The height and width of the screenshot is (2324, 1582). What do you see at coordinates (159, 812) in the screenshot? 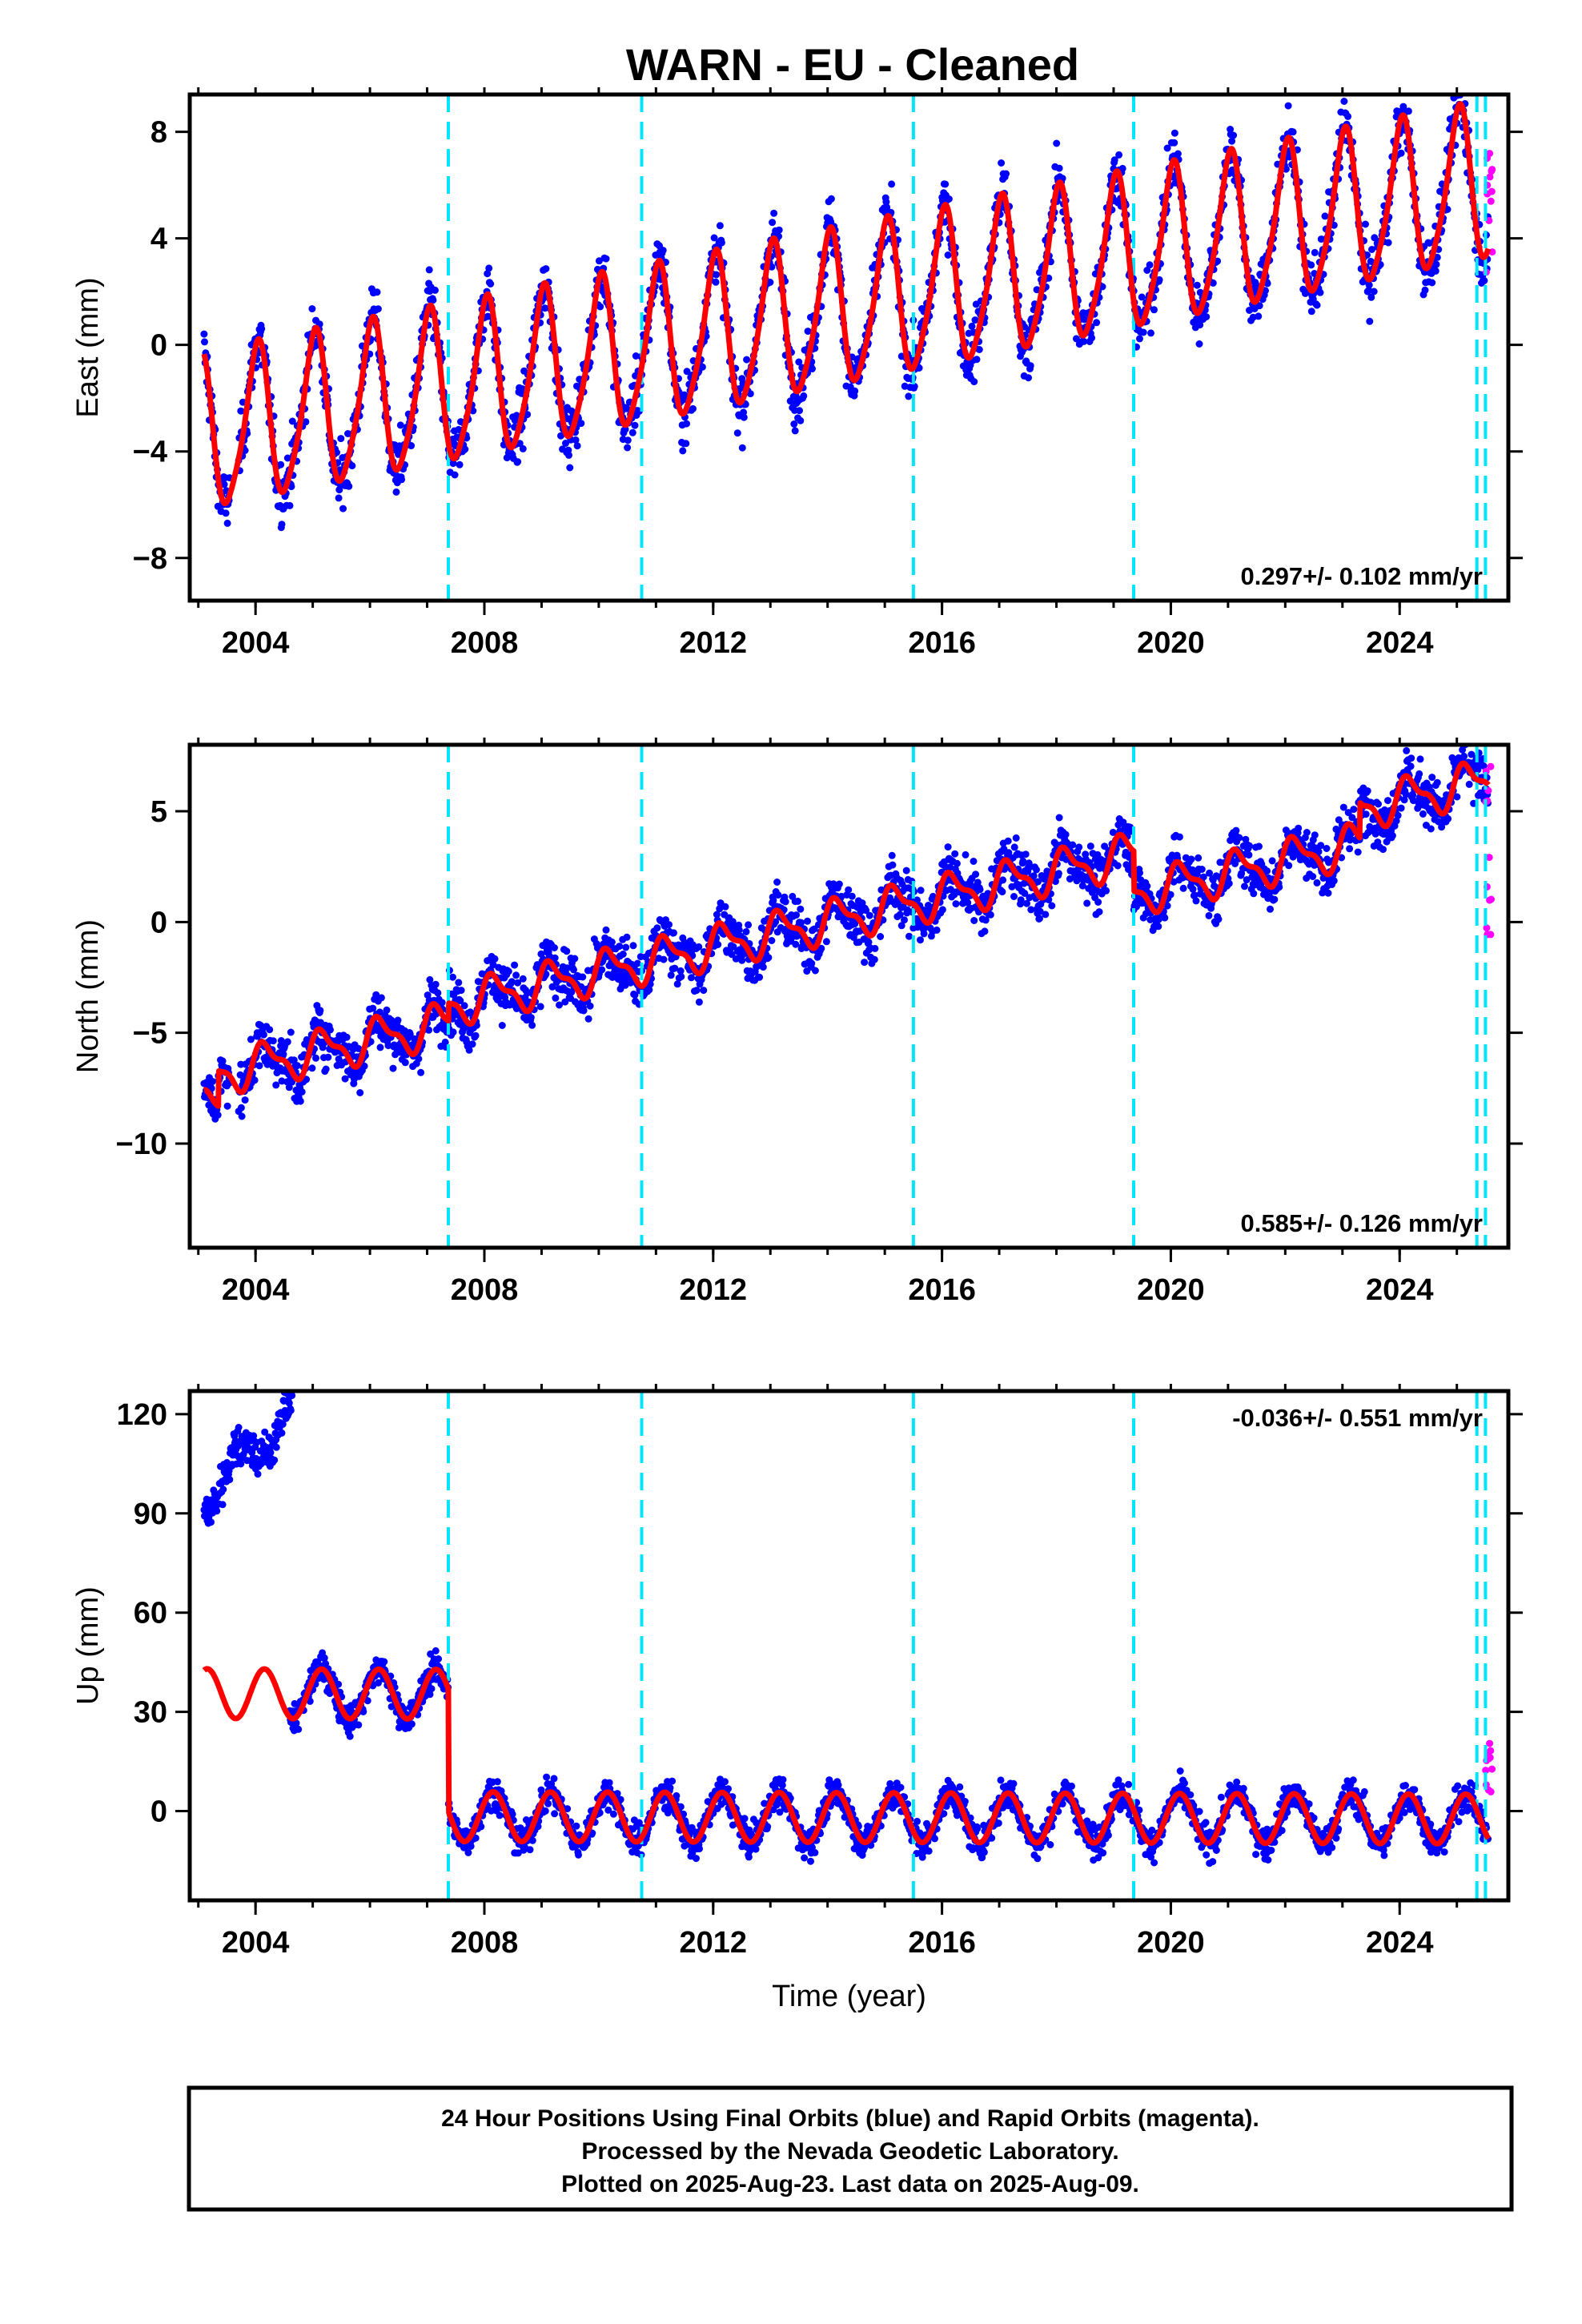
I see `north-y-tick-label: 5` at bounding box center [159, 812].